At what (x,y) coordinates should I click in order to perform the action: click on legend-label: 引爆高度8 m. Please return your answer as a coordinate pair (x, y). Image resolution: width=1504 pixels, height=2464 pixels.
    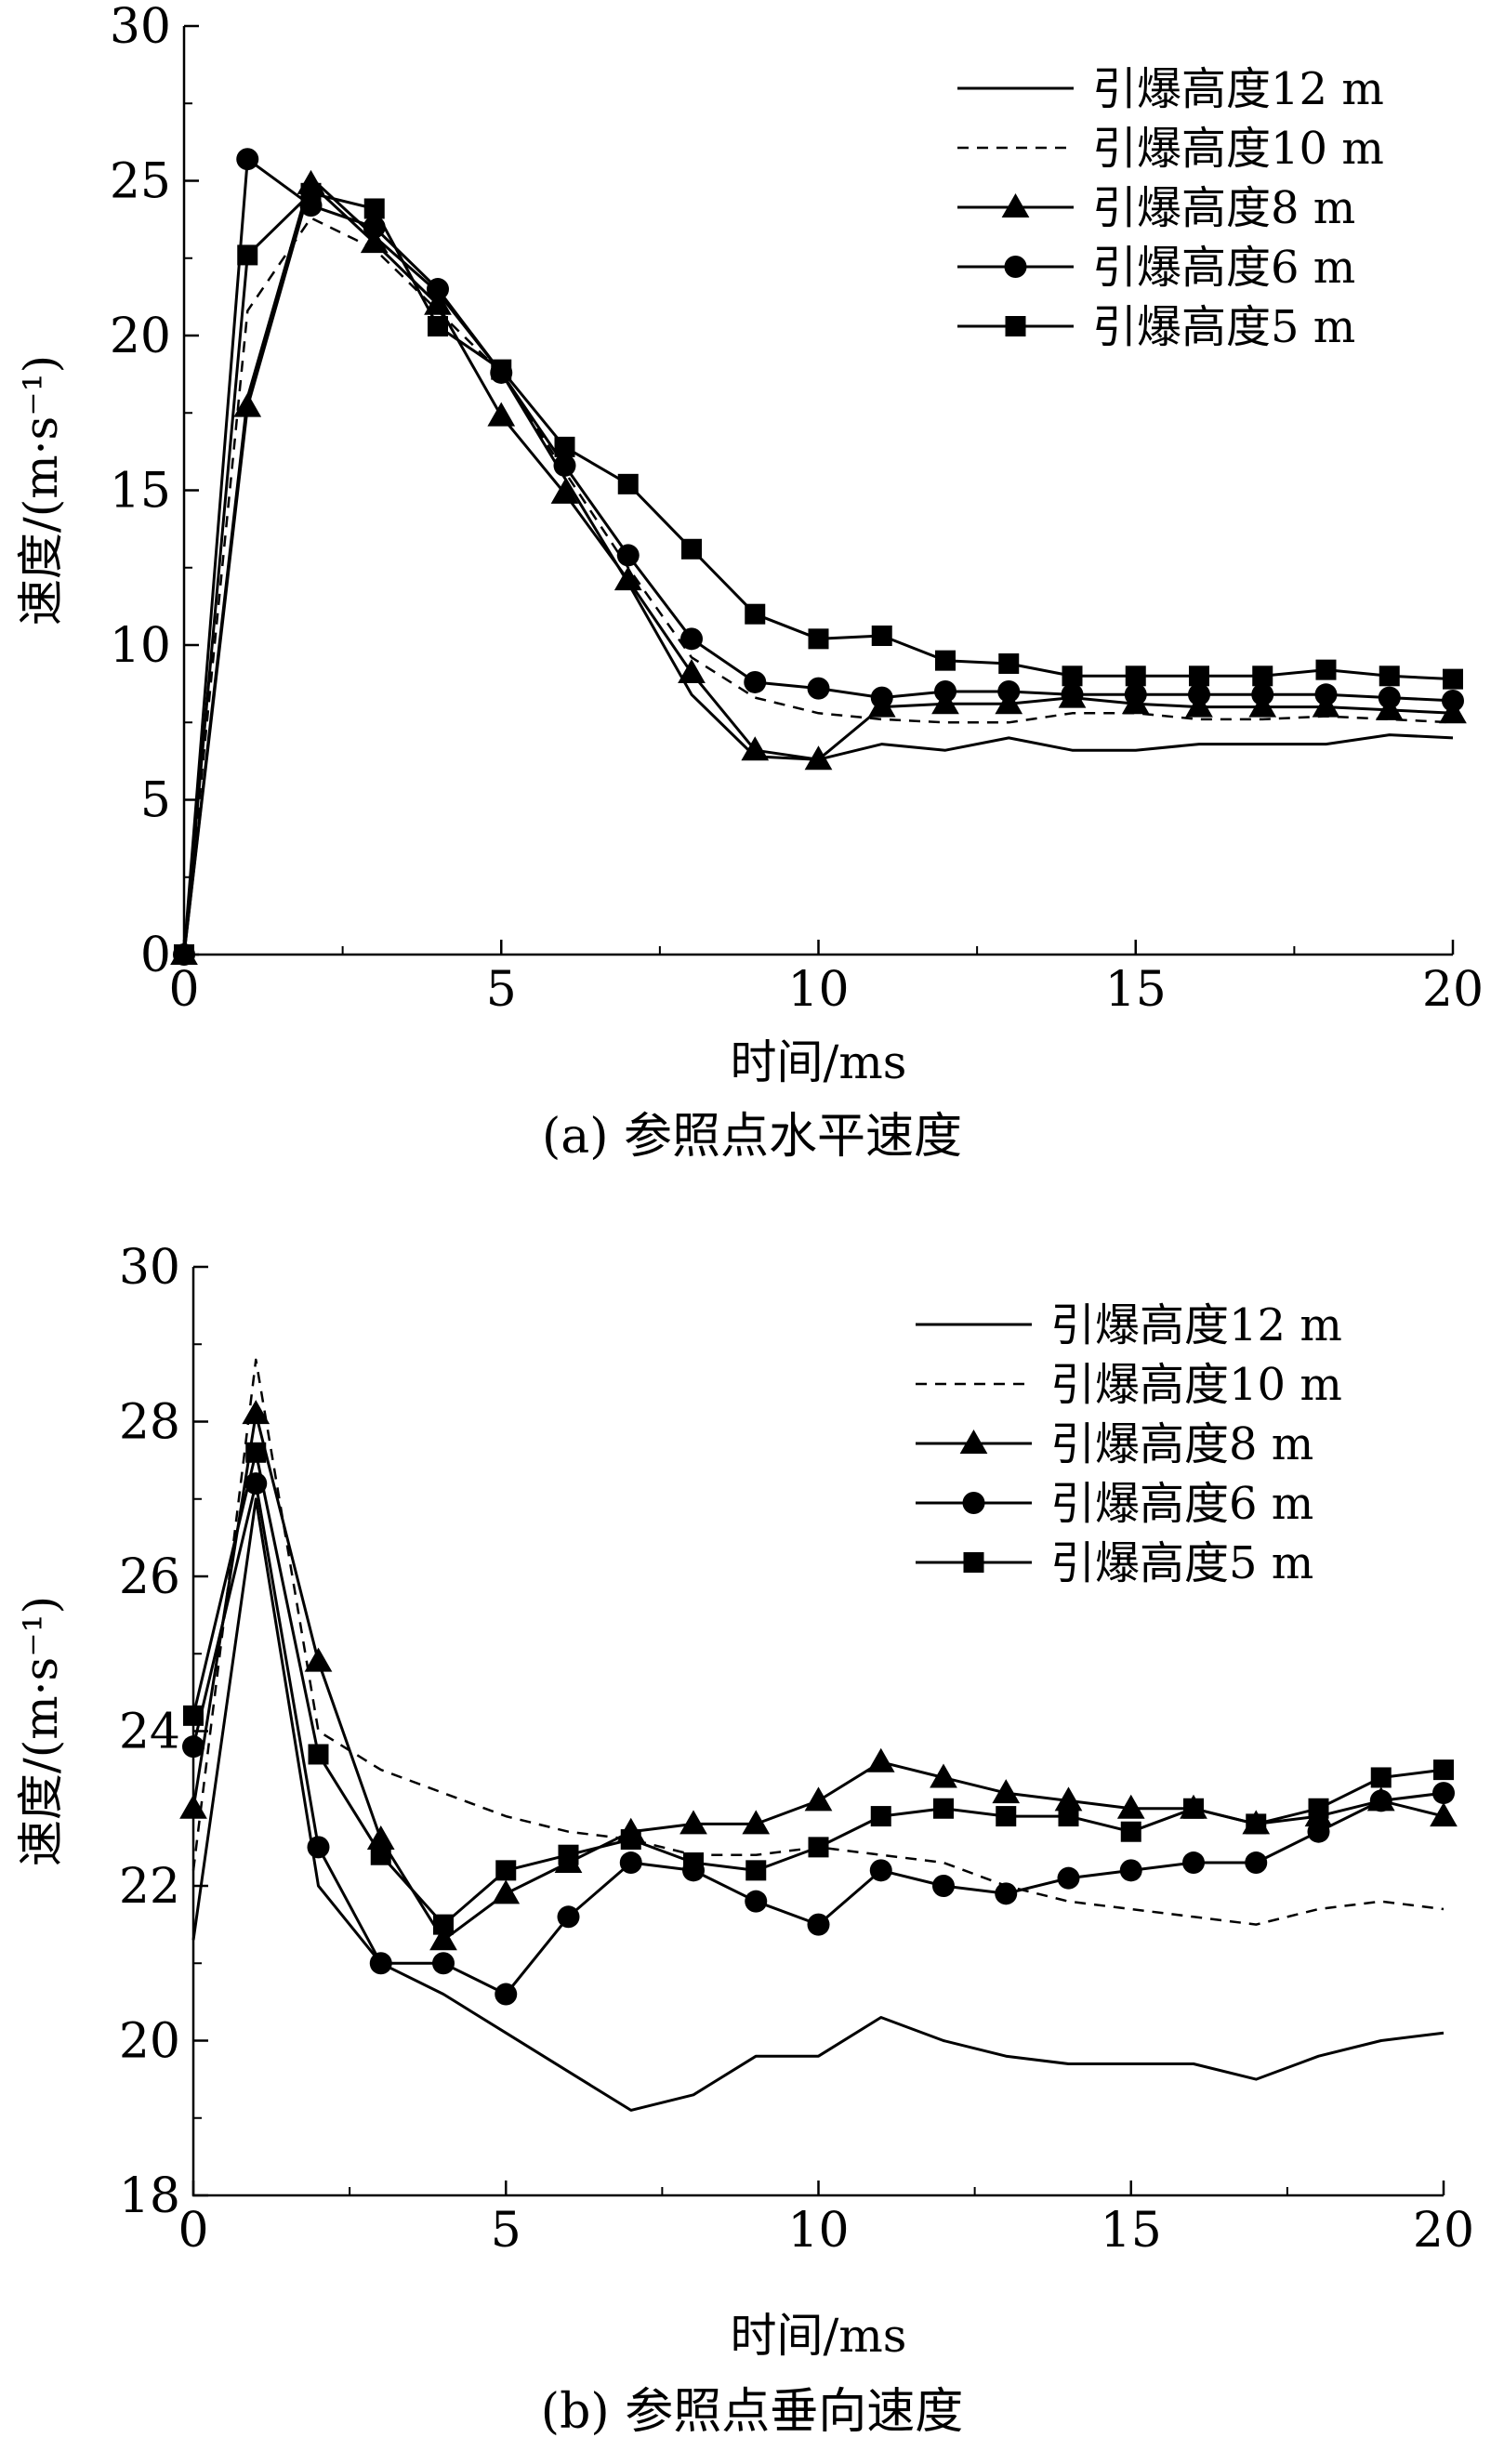
    Looking at the image, I should click on (1182, 1444).